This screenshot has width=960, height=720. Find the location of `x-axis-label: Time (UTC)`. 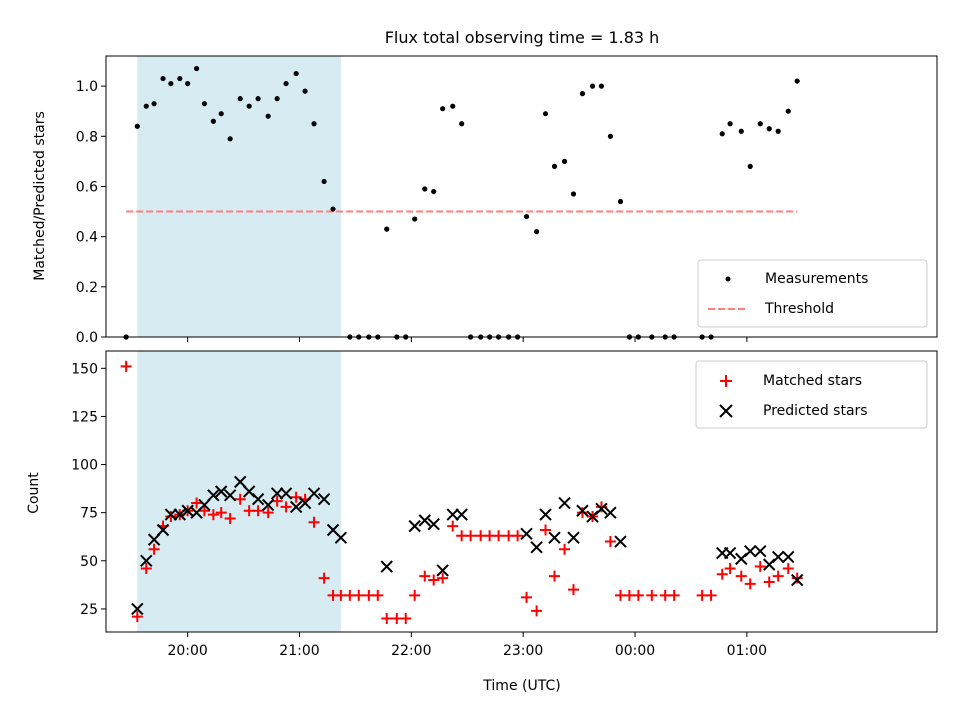

x-axis-label: Time (UTC) is located at coordinates (521, 686).